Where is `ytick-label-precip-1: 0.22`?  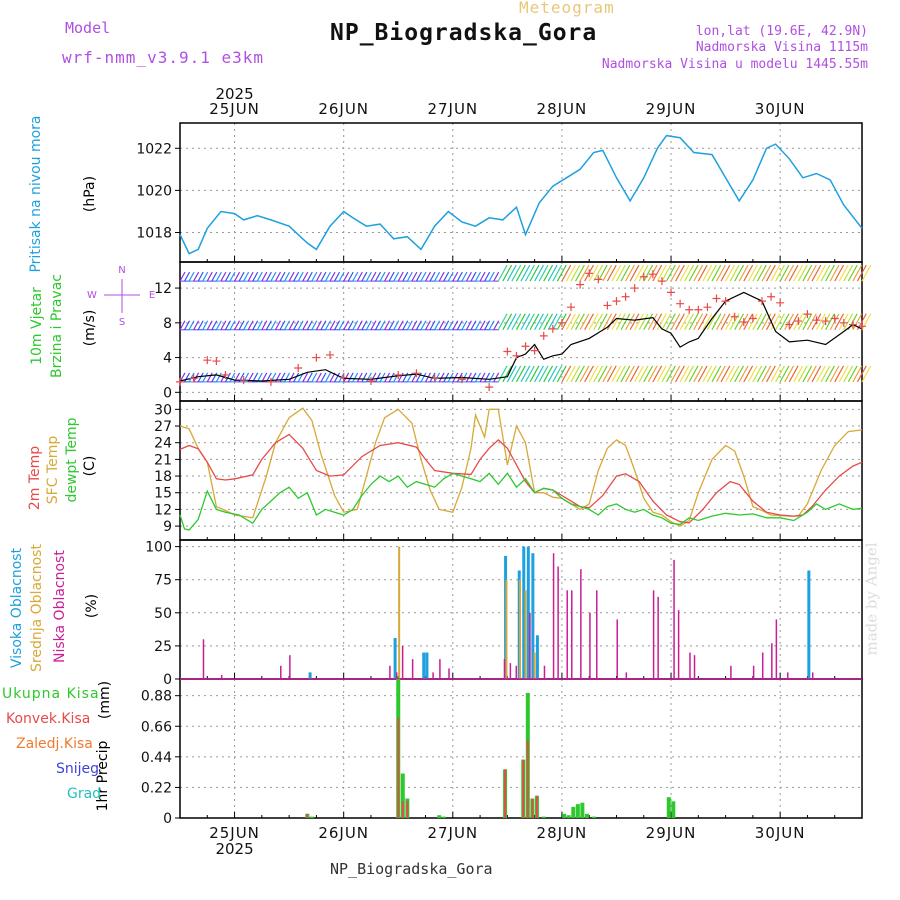 ytick-label-precip-1: 0.22 is located at coordinates (156, 788).